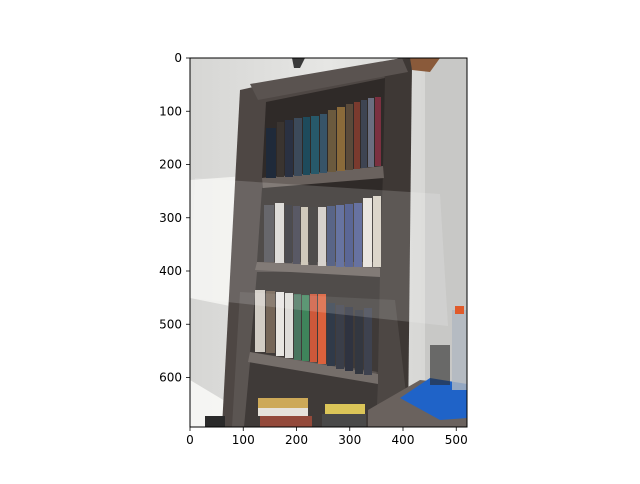  Describe the element at coordinates (190, 440) in the screenshot. I see `x-tick-label: 0` at that location.